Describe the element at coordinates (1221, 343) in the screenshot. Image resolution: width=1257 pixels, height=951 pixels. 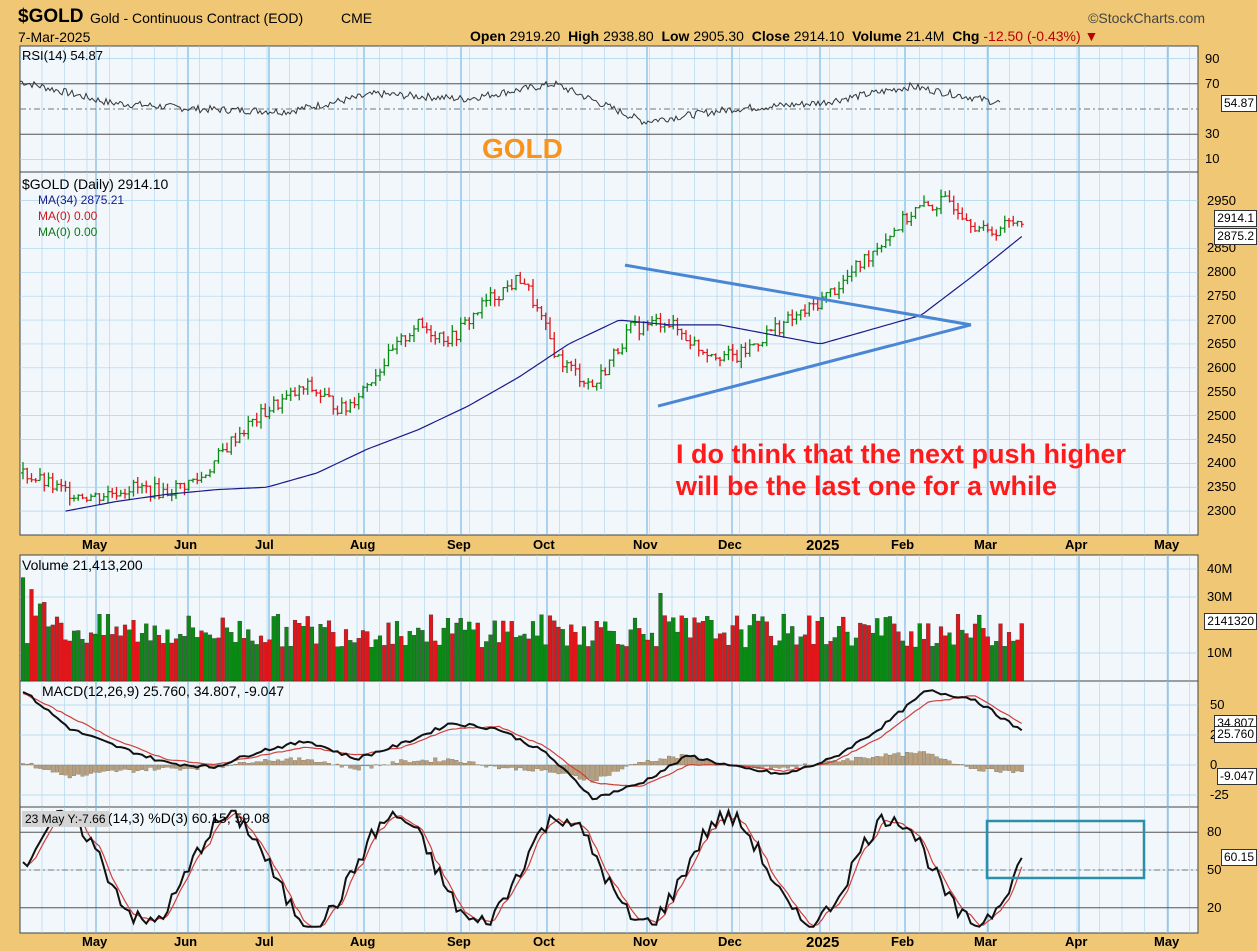
I see `price-tick: 2650` at that location.